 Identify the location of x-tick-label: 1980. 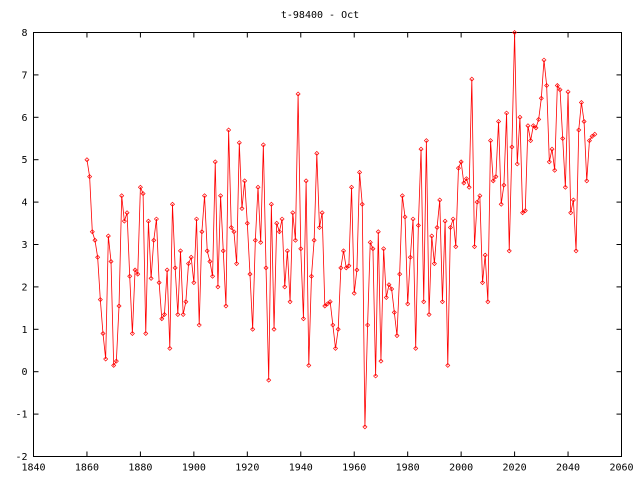
(408, 468).